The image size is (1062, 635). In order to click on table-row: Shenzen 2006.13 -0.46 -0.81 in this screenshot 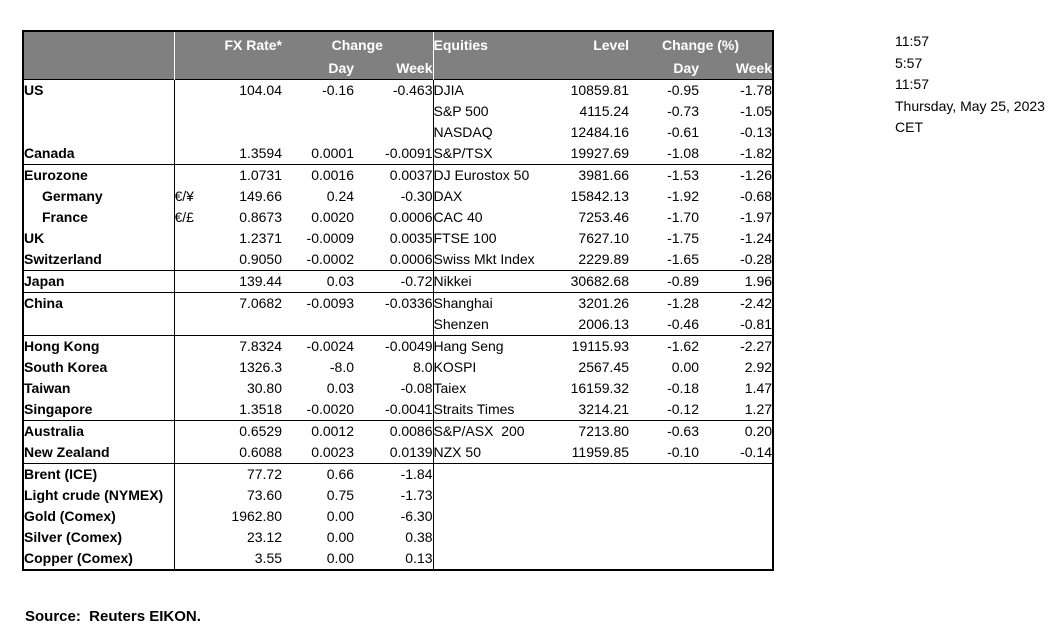, I will do `click(398, 325)`.